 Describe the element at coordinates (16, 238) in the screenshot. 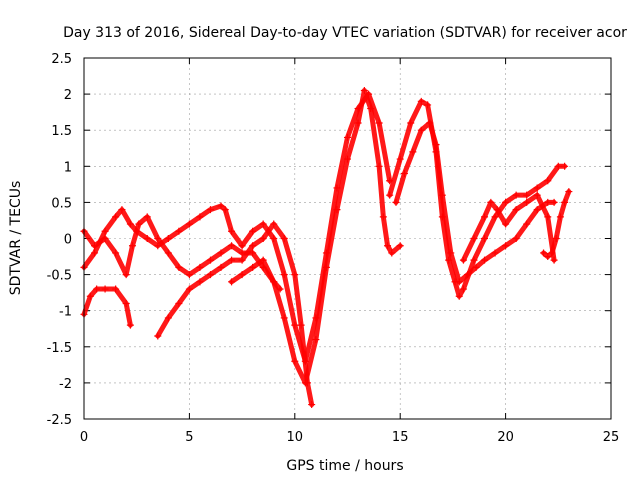

I see `y-axis-label: SDTVAR / TECUs` at that location.